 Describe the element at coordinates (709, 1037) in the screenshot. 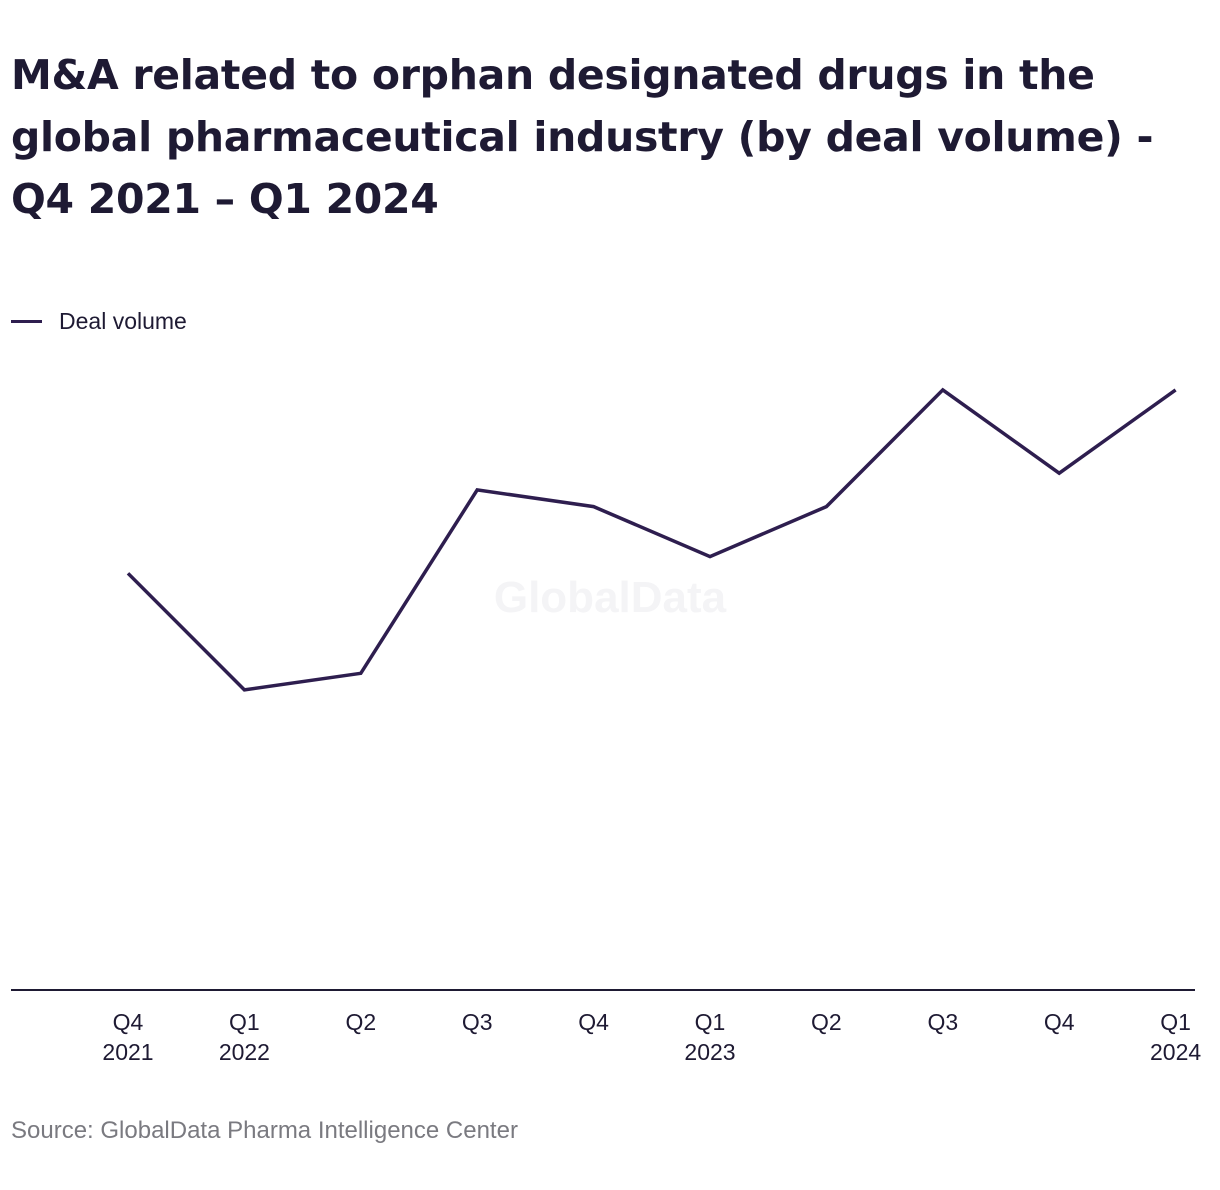

I see `x-tick-label-5: Q1 2023` at that location.